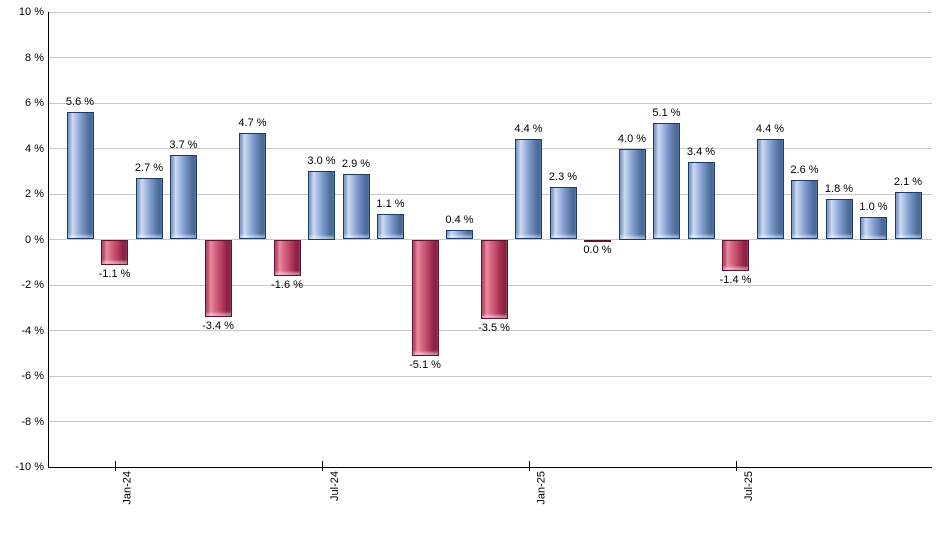 Image resolution: width=940 pixels, height=550 pixels. Describe the element at coordinates (80, 102) in the screenshot. I see `bar-value-label: 5.6 %` at that location.